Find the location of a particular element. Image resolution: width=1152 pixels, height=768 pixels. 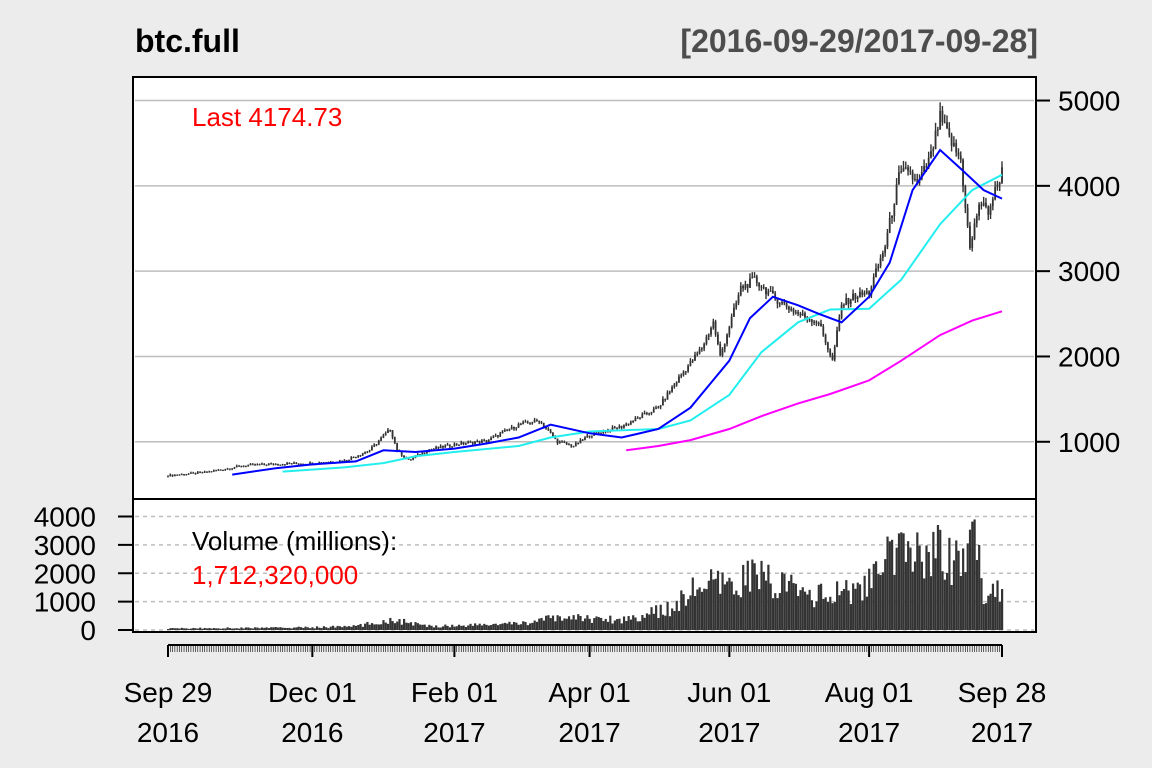

x-tick-label-year: 2017 is located at coordinates (589, 732).